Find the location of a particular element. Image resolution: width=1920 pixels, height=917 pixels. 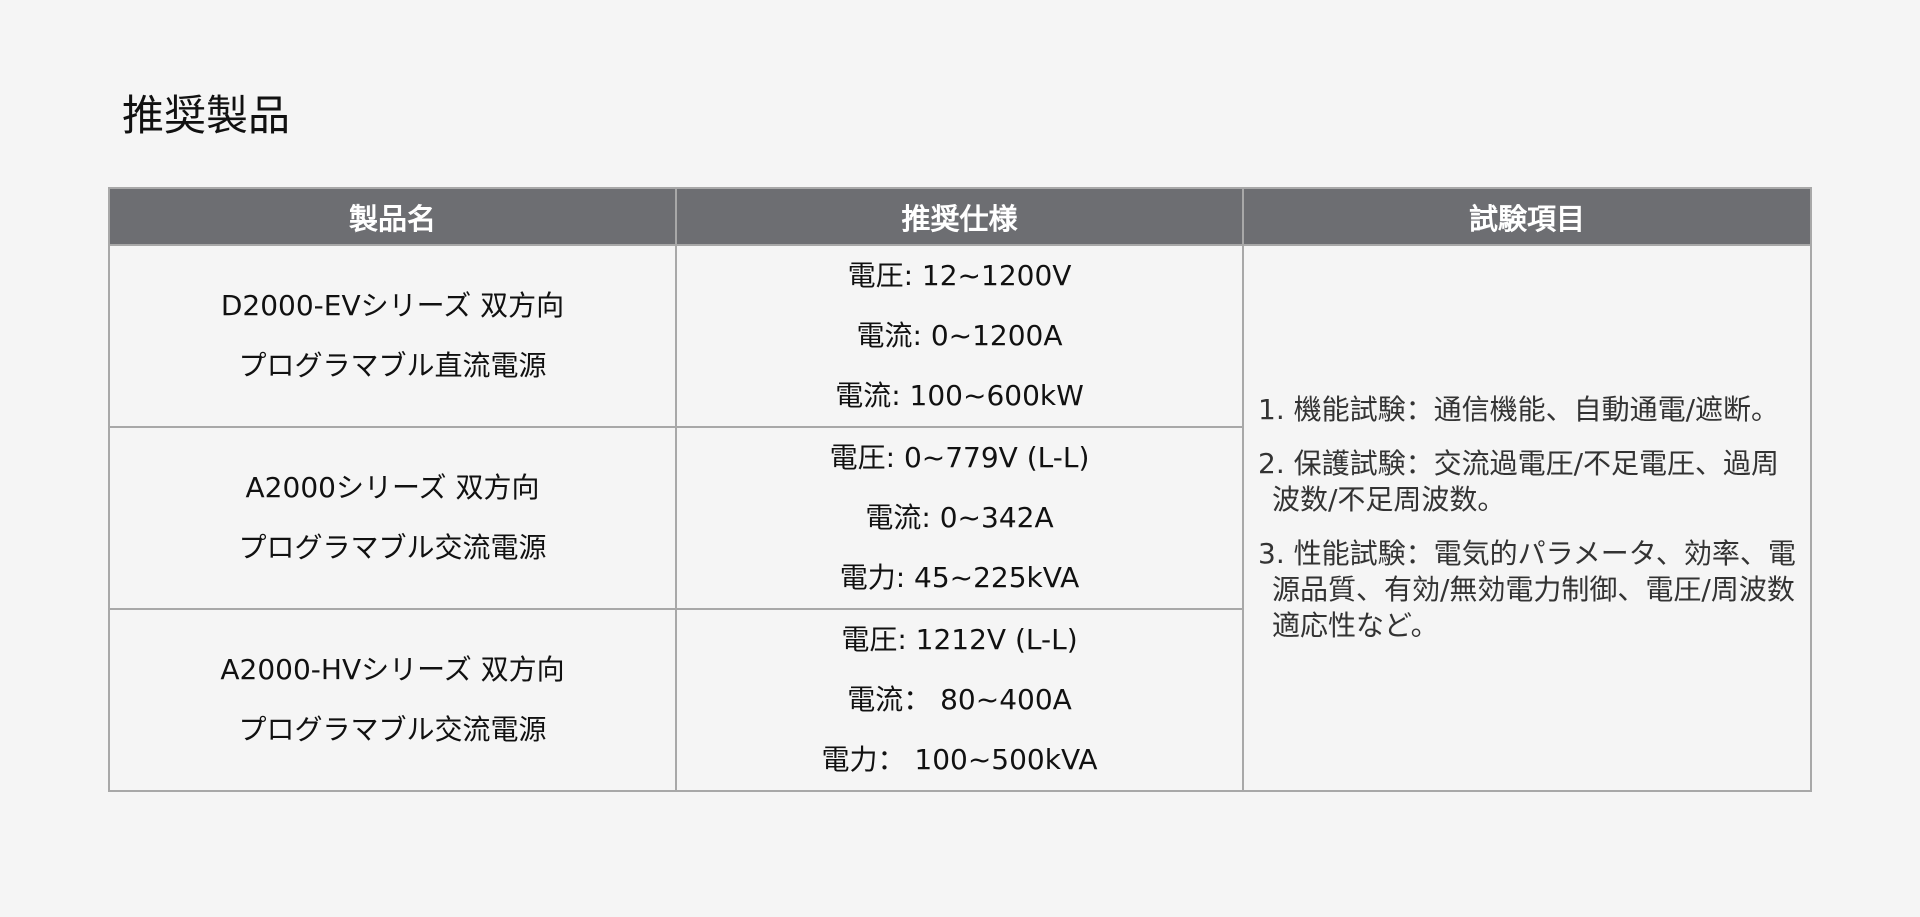

header-product-name: 製品名 is located at coordinates (392, 216).